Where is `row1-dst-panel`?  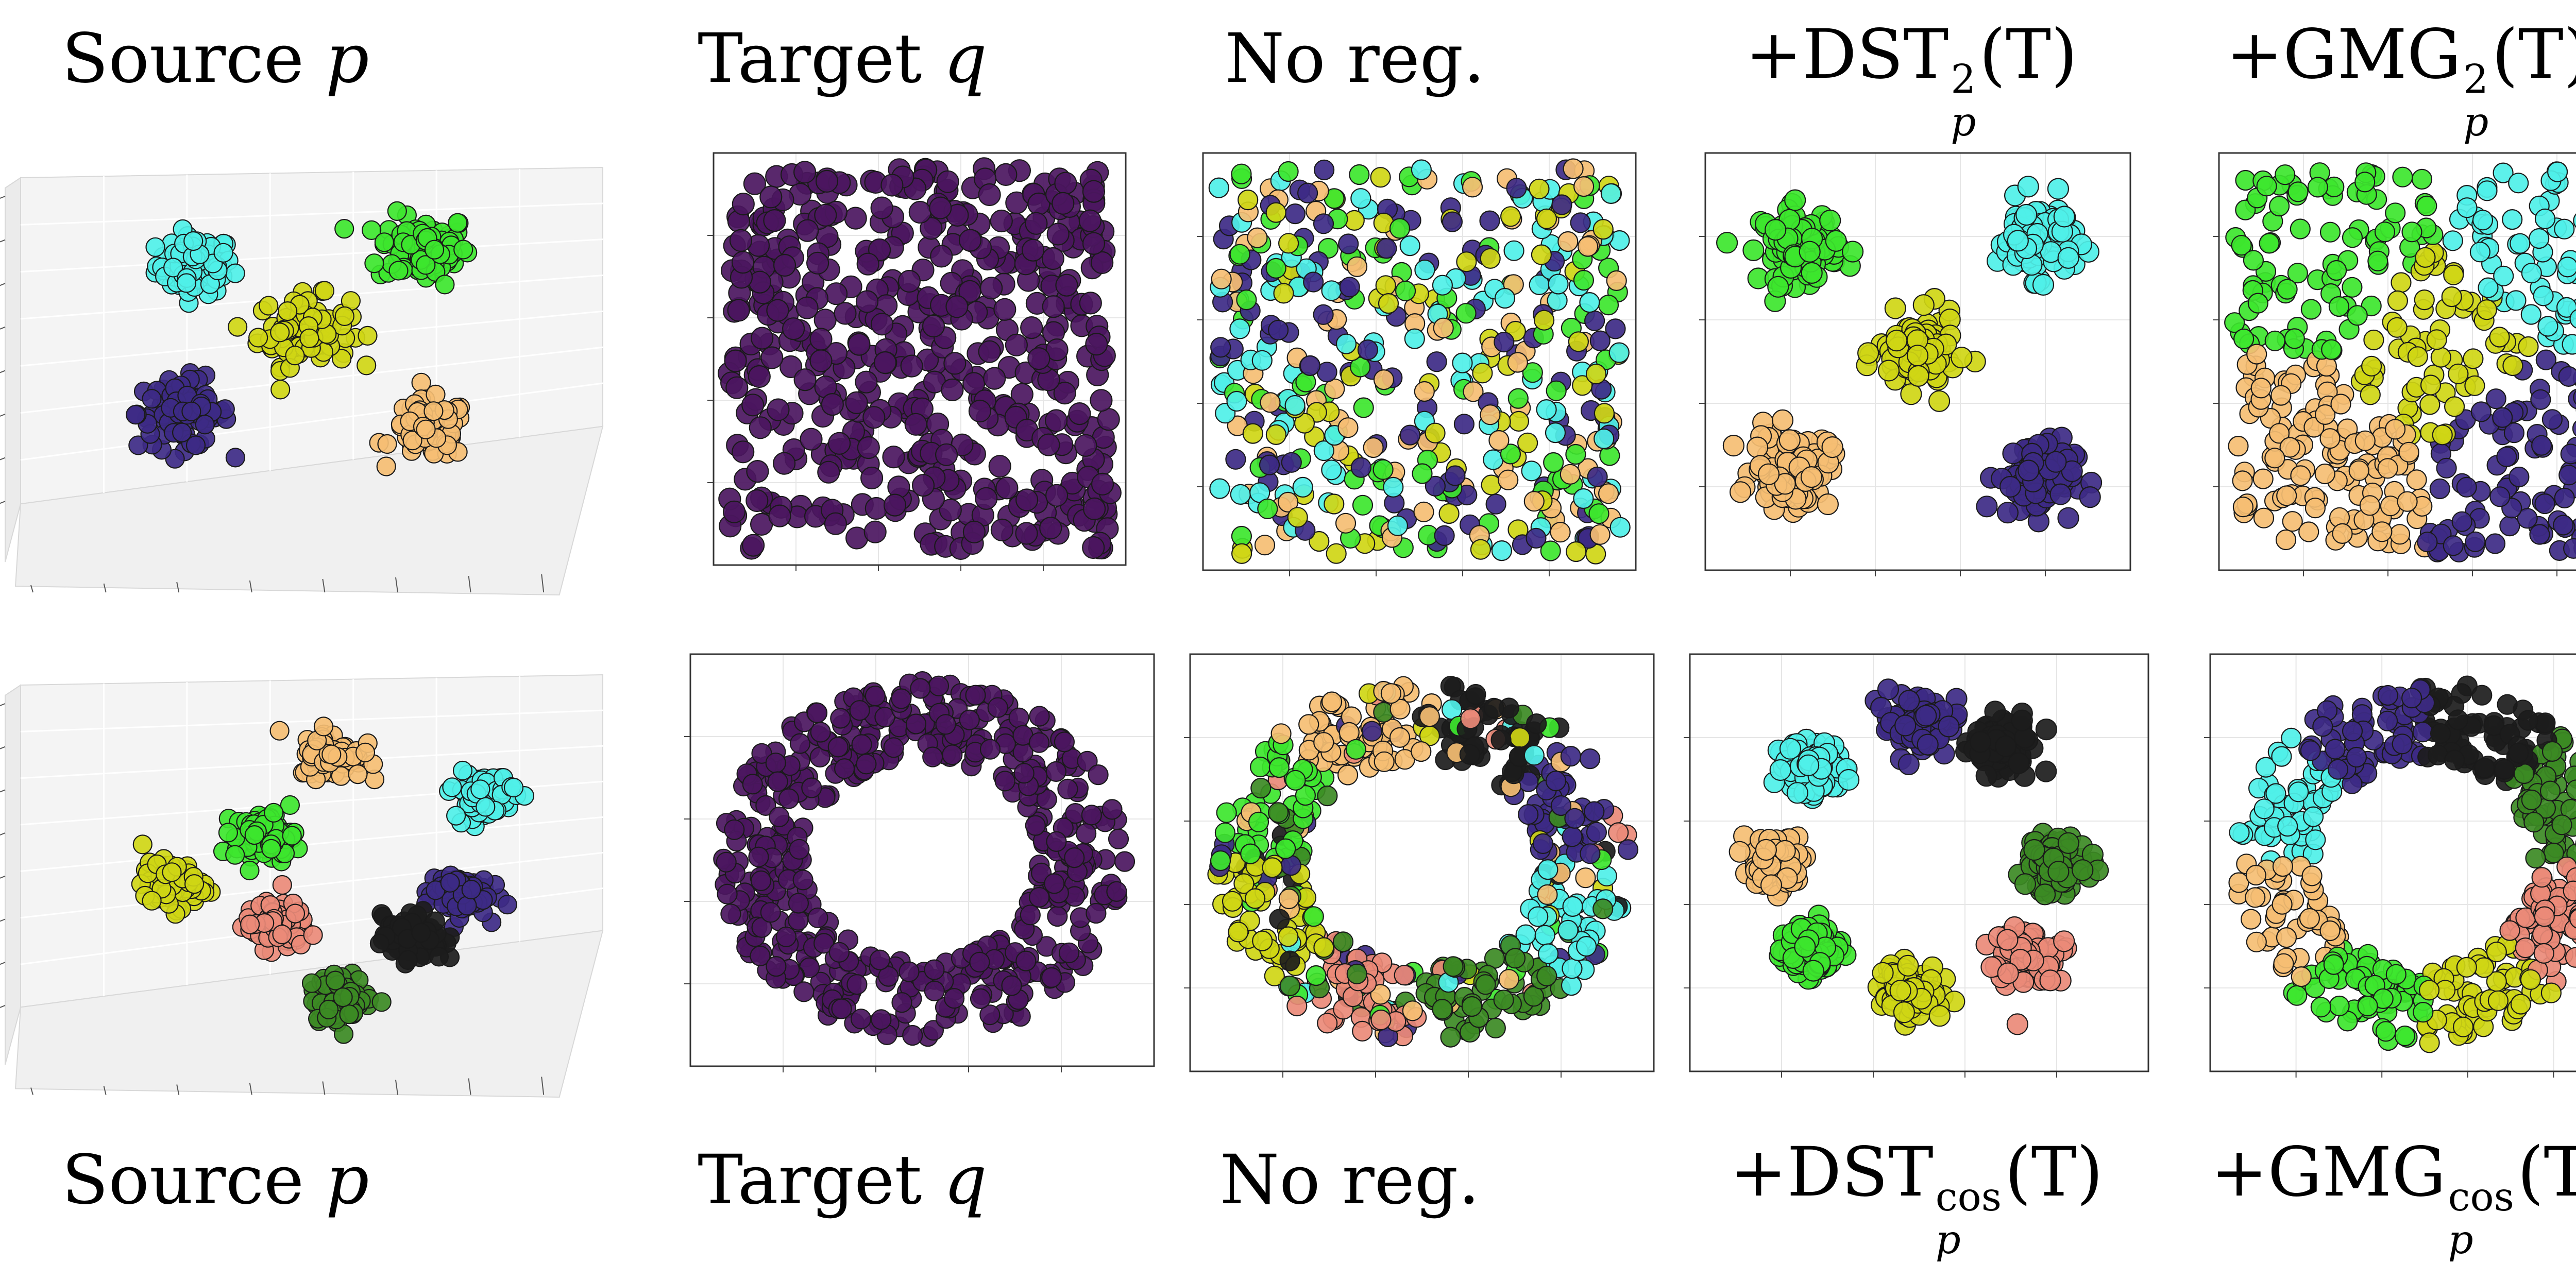
row1-dst-panel is located at coordinates (1917, 361).